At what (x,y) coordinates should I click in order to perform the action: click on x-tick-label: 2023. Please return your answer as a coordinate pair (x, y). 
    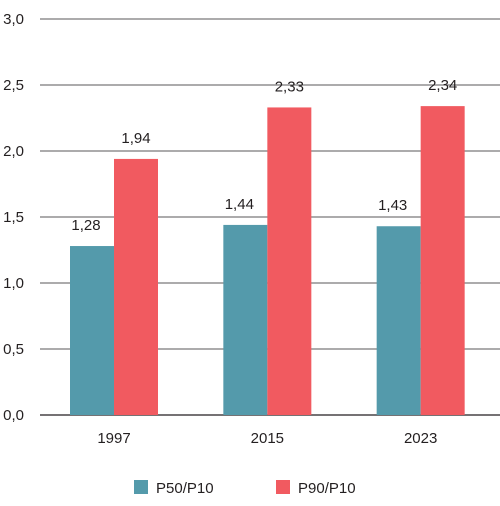
    Looking at the image, I should click on (420, 438).